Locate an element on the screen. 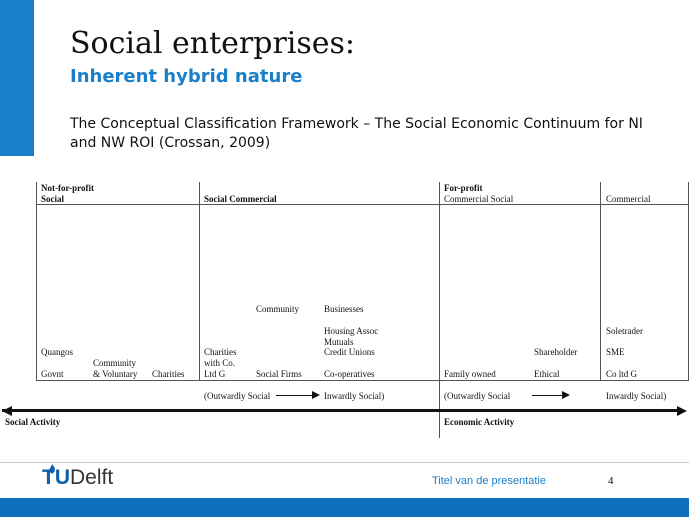 The height and width of the screenshot is (517, 689). continuum-arrow is located at coordinates (339, 410).